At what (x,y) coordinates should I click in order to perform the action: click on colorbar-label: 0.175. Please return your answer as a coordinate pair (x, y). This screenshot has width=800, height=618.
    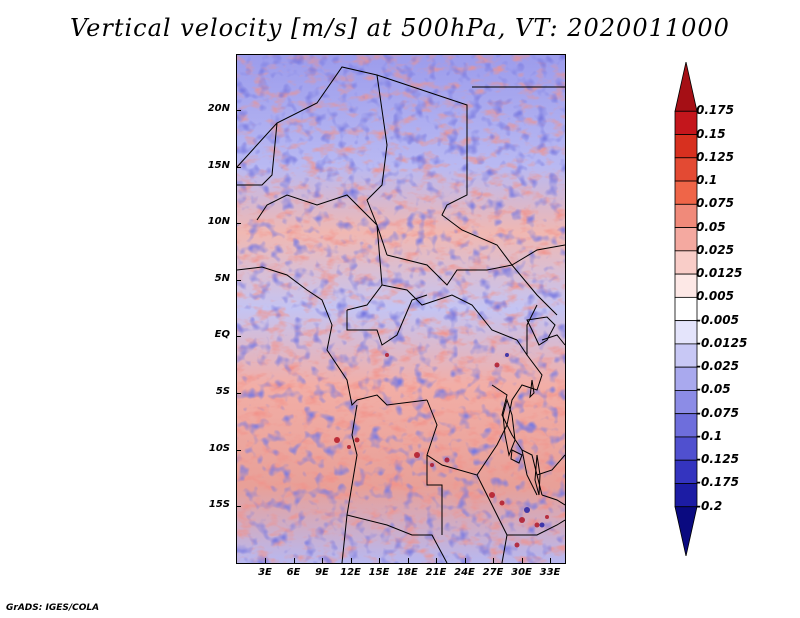
    Looking at the image, I should click on (715, 110).